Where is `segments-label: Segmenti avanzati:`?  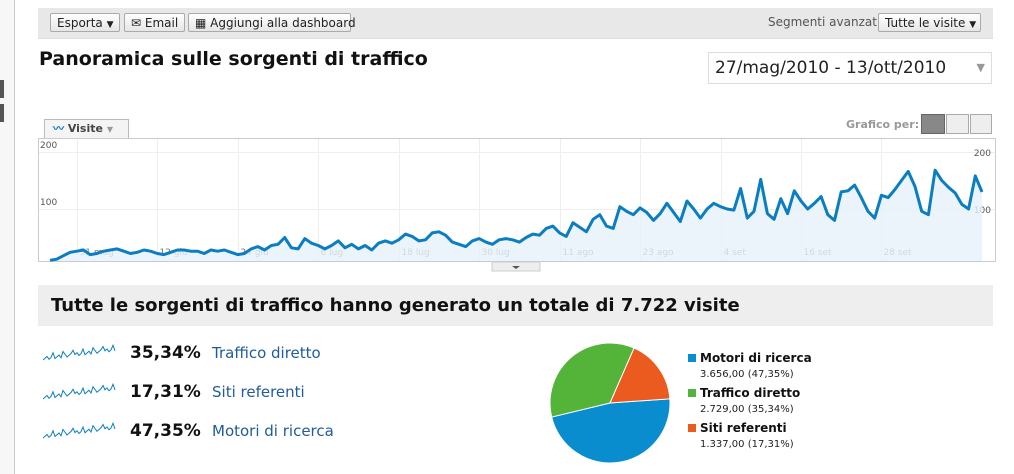 segments-label: Segmenti avanzati: is located at coordinates (826, 22).